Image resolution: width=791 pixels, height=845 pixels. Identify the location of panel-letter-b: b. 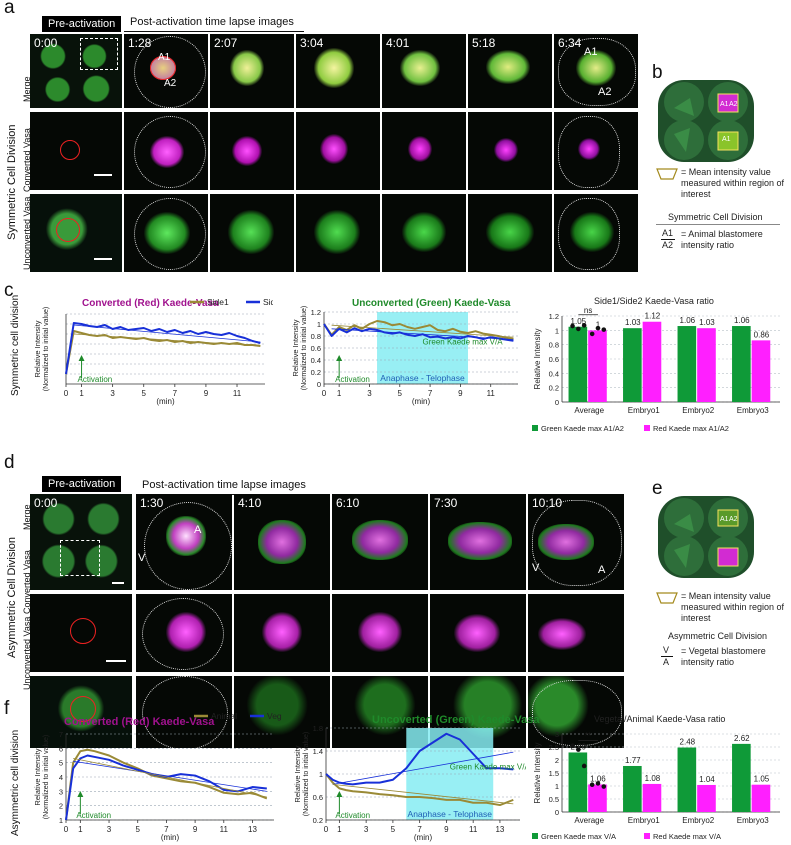
(657, 72).